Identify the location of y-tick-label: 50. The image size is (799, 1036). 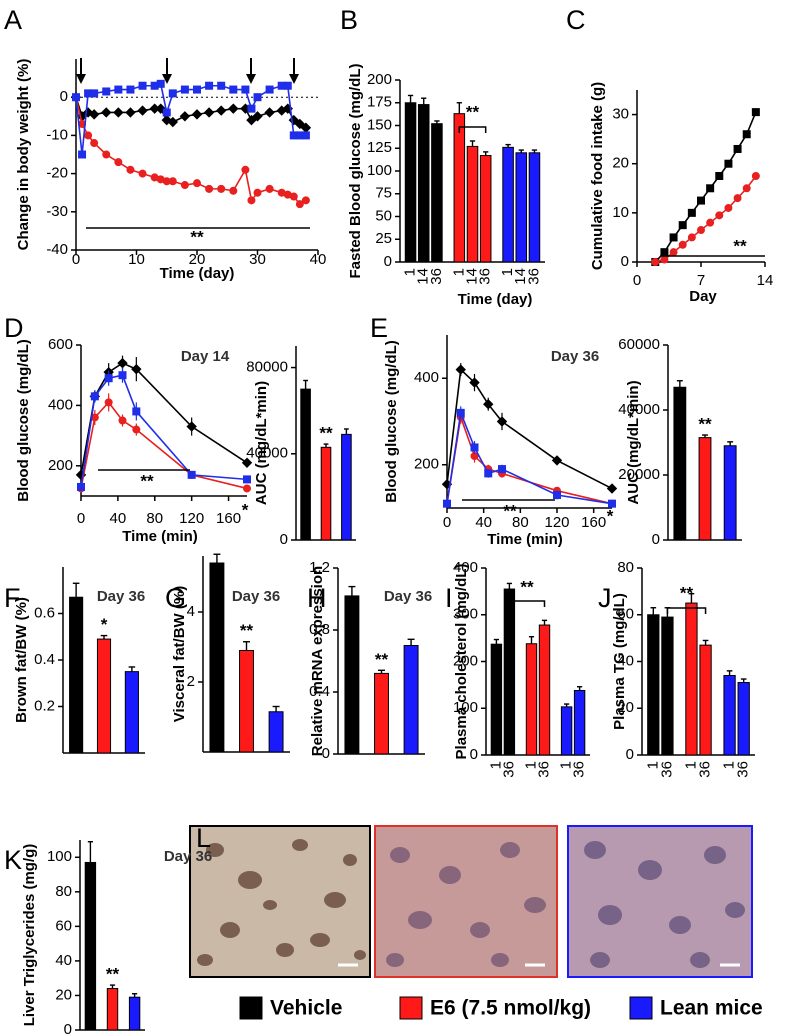
(383, 215).